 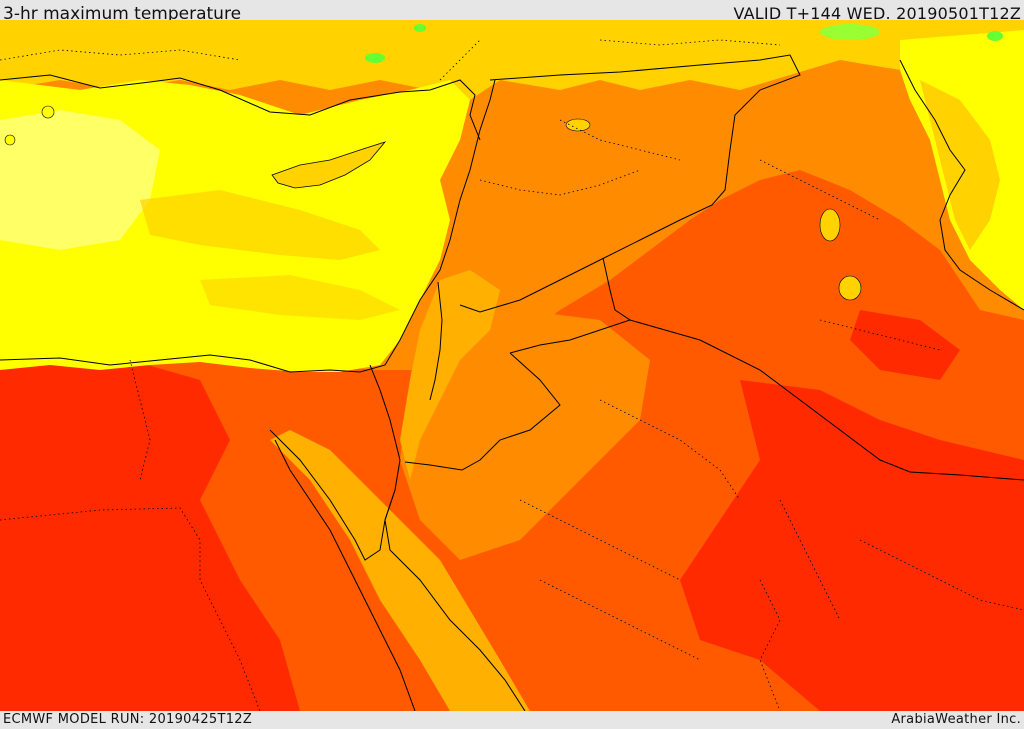 I want to click on iran-gold-edge, so click(x=960, y=165).